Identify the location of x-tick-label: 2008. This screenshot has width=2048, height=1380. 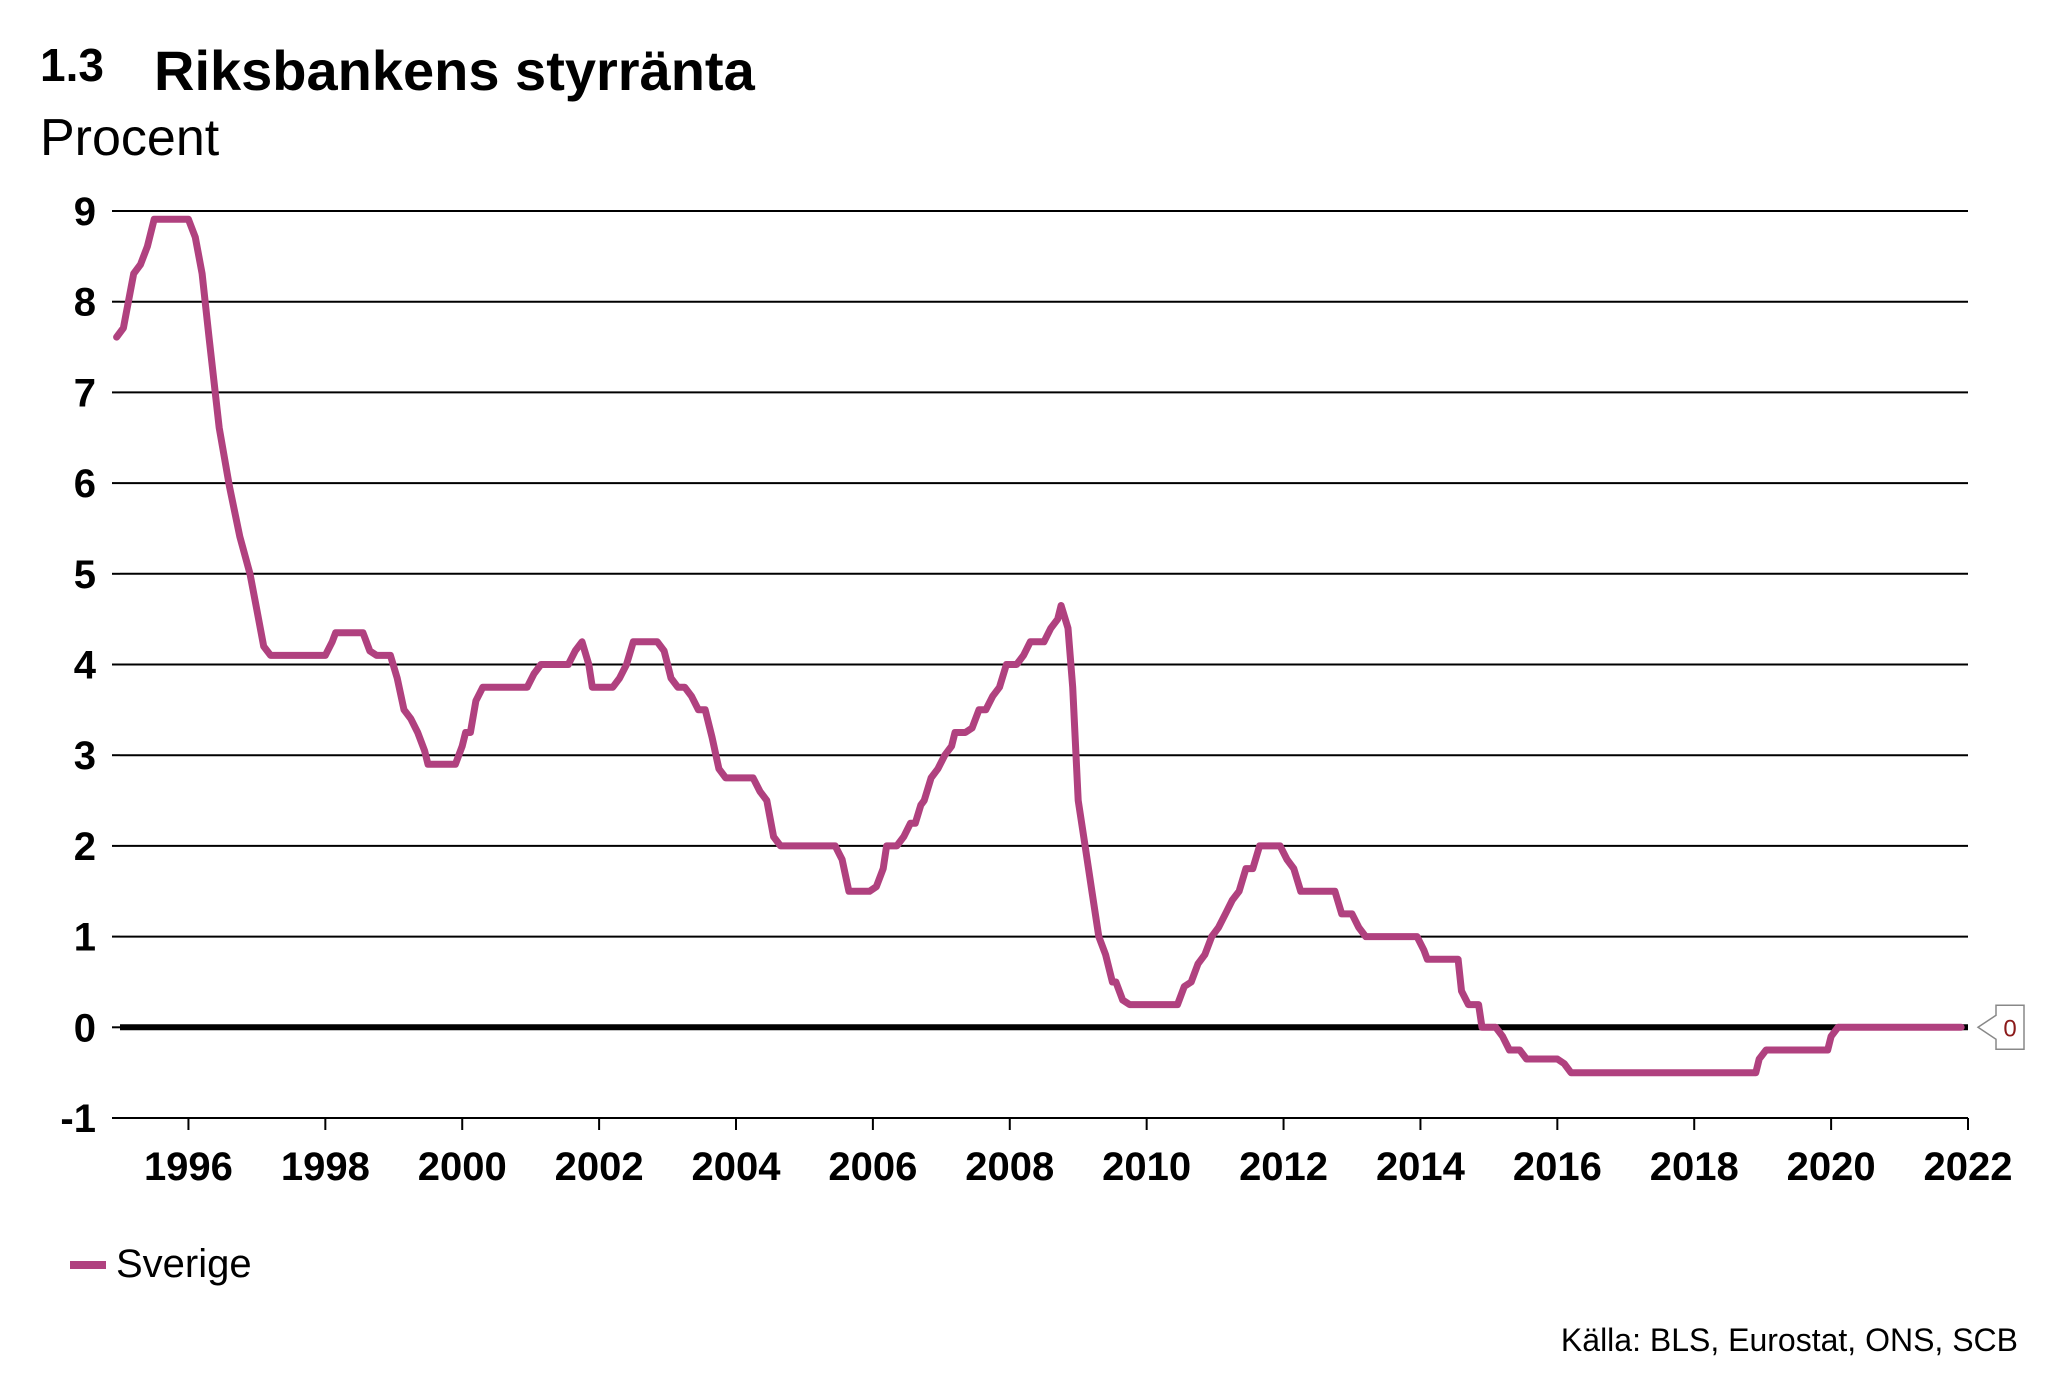
(1009, 1167).